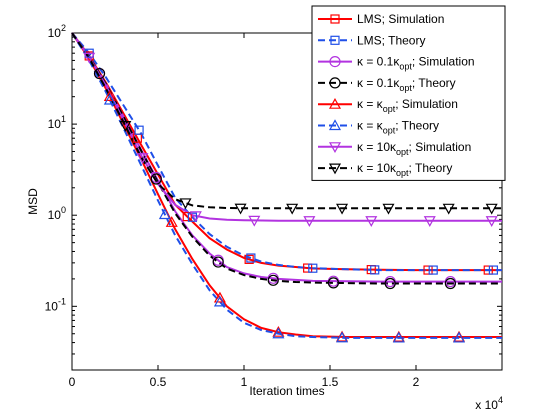 This screenshot has height=417, width=554. I want to click on legend-label-6: κ = 10κopt; Simulation, so click(414, 148).